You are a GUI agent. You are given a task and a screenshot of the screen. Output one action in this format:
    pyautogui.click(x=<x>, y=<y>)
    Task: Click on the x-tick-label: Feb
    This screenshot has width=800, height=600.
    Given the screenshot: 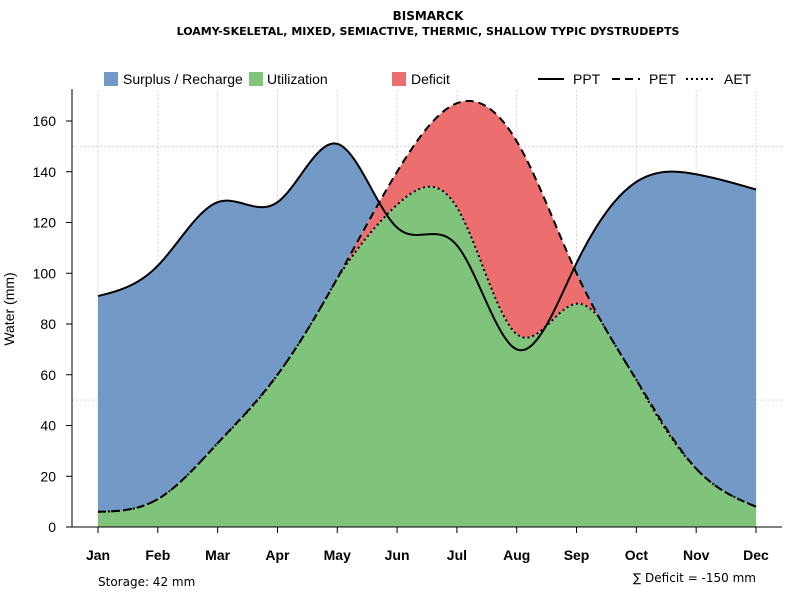 What is the action you would take?
    pyautogui.click(x=157, y=555)
    